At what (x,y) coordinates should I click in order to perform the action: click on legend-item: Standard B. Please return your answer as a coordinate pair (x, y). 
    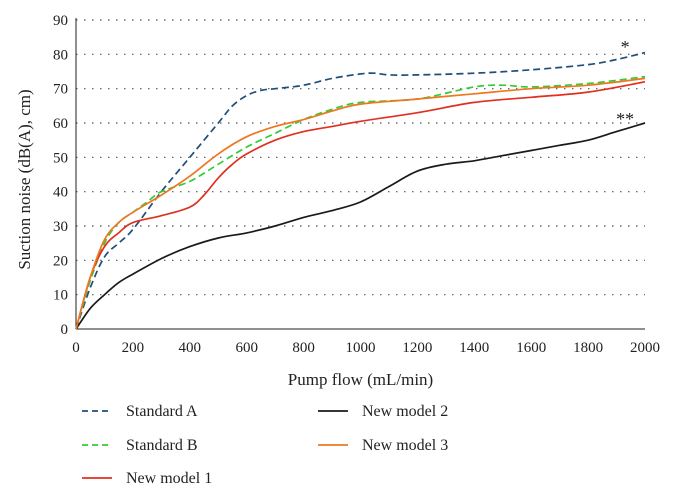
    Looking at the image, I should click on (140, 445).